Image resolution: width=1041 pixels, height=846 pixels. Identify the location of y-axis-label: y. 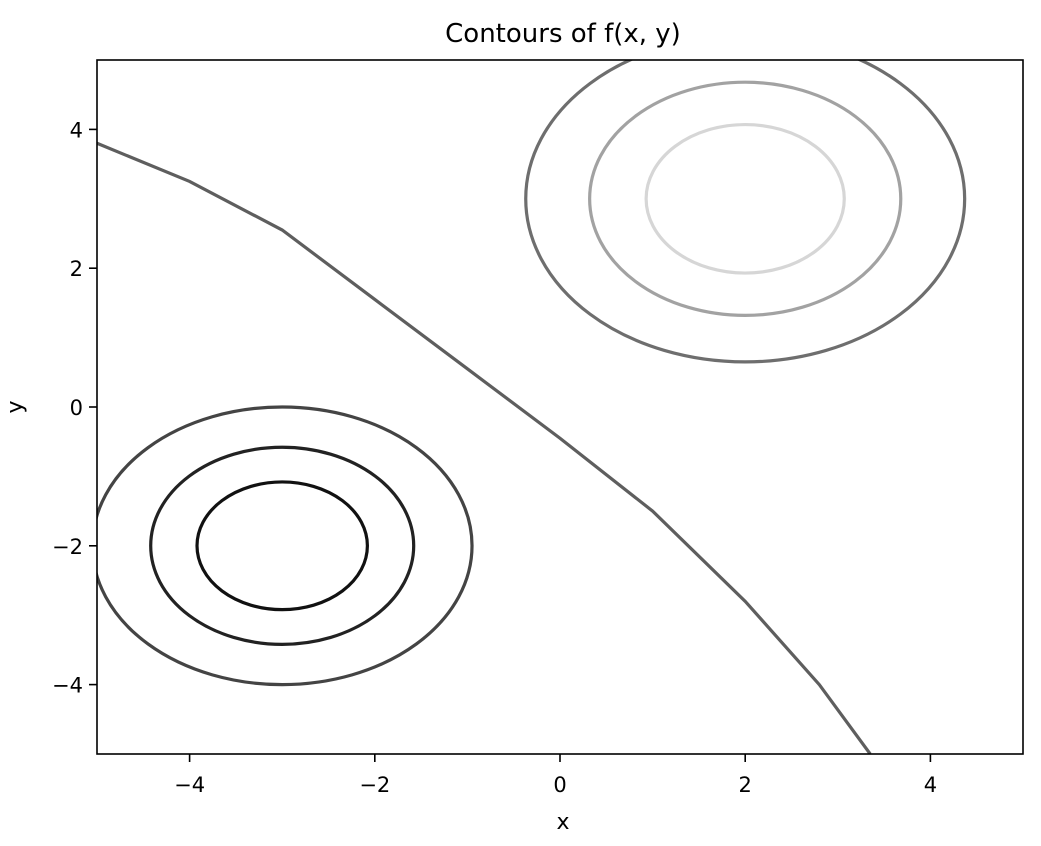
(15, 406).